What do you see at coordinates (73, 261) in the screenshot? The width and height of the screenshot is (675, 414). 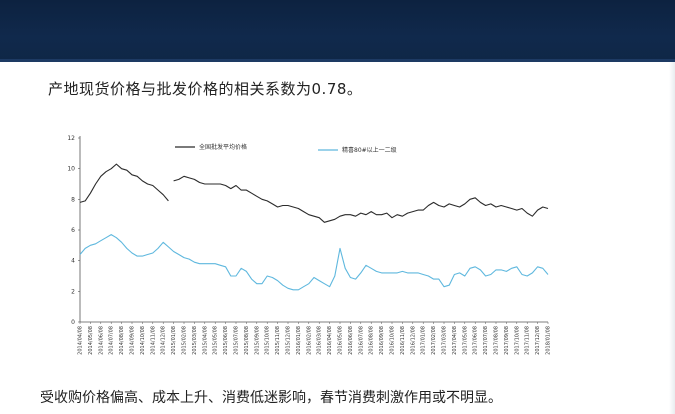 I see `y-tick-label: 4` at bounding box center [73, 261].